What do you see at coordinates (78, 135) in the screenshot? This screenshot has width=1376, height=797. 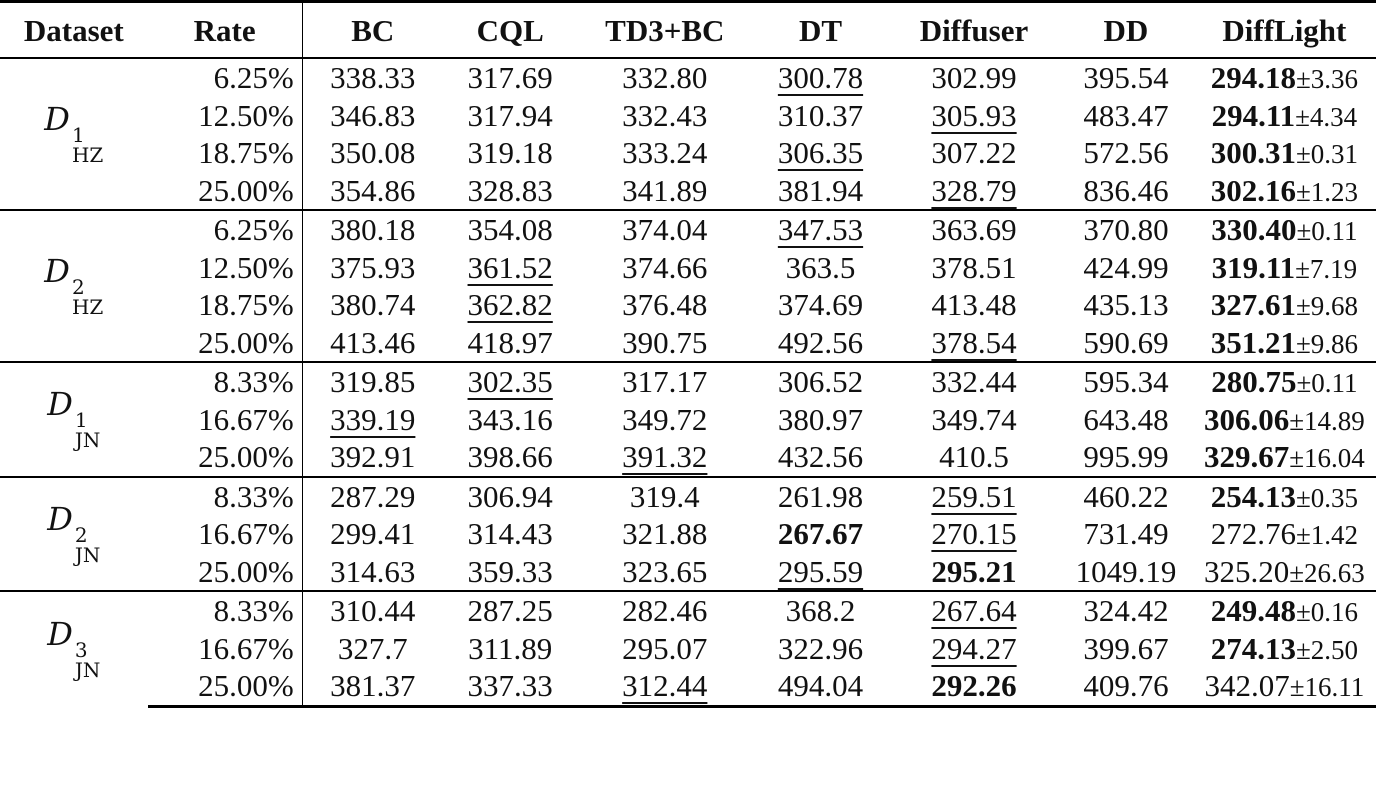 I see `dataset-superscript: 1` at bounding box center [78, 135].